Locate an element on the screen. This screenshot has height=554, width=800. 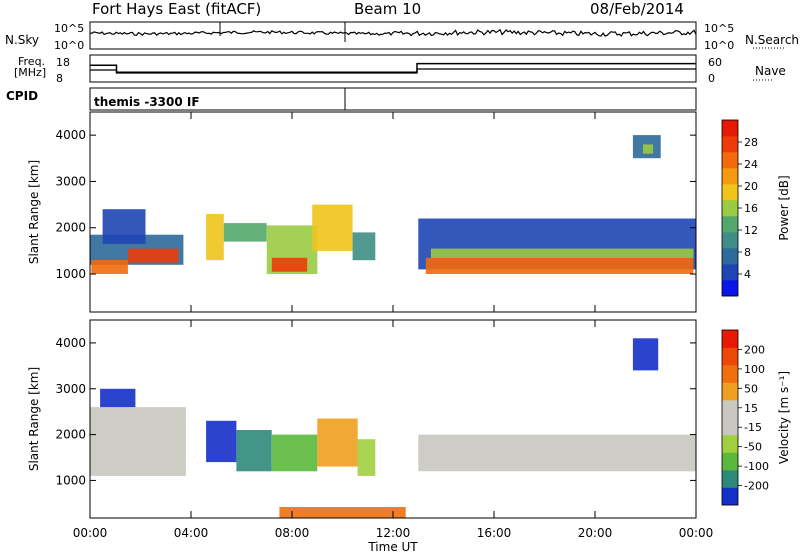
nsky-trace is located at coordinates (393, 32).